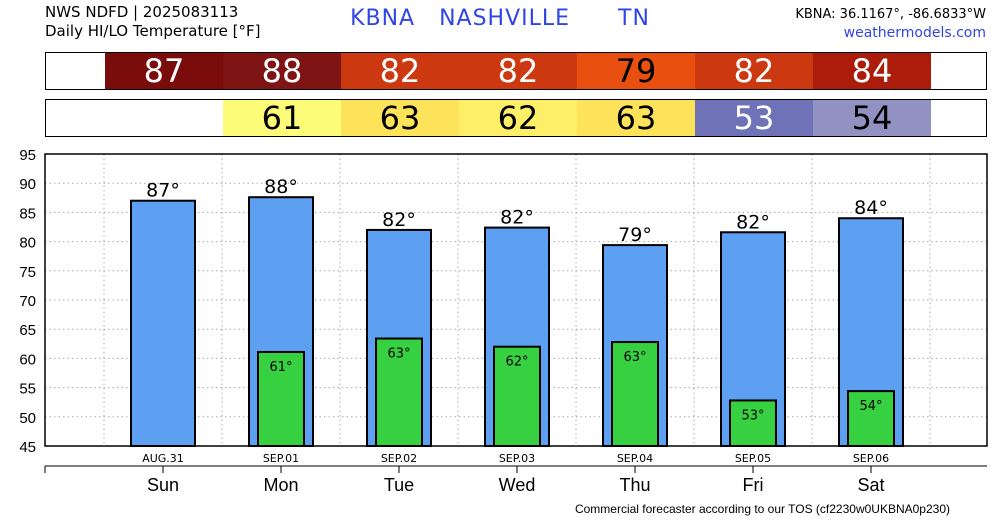 The image size is (1000, 520). Describe the element at coordinates (871, 458) in the screenshot. I see `date-label: SEP.06` at that location.